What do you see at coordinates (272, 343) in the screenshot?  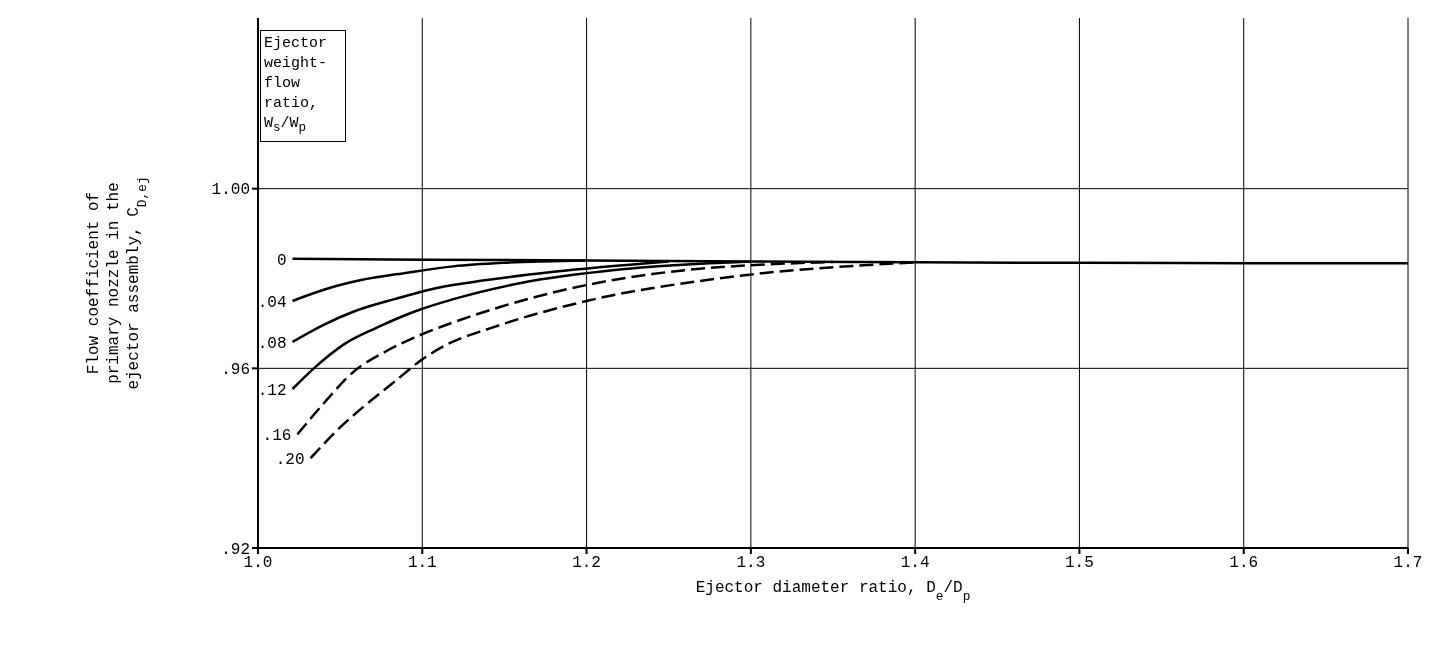 I see `series-label: .08` at bounding box center [272, 343].